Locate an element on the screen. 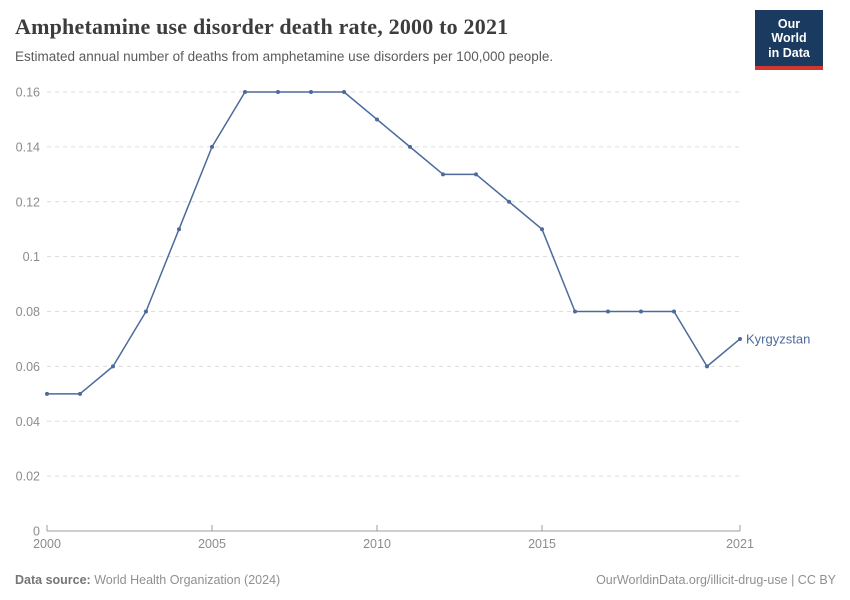  y-axis-tick-label: 0.04 is located at coordinates (28, 422).